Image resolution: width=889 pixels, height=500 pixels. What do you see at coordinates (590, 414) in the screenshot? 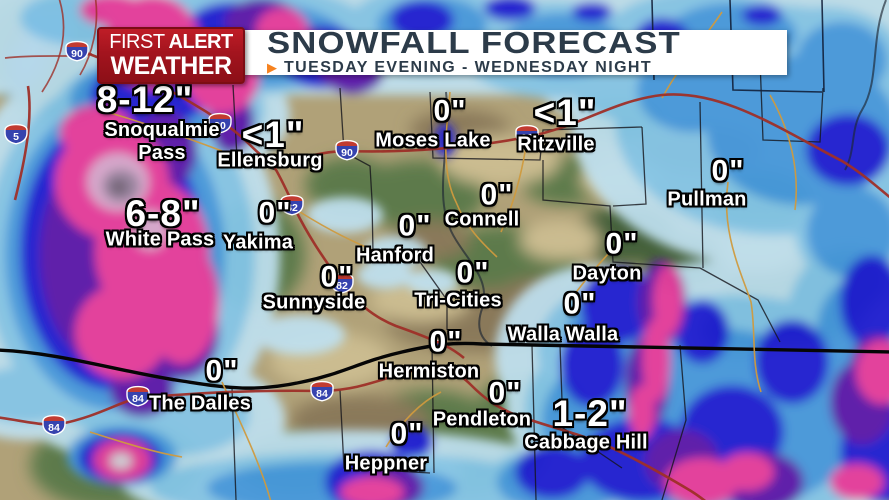
I see `snow-amount: 1-2"` at bounding box center [590, 414].